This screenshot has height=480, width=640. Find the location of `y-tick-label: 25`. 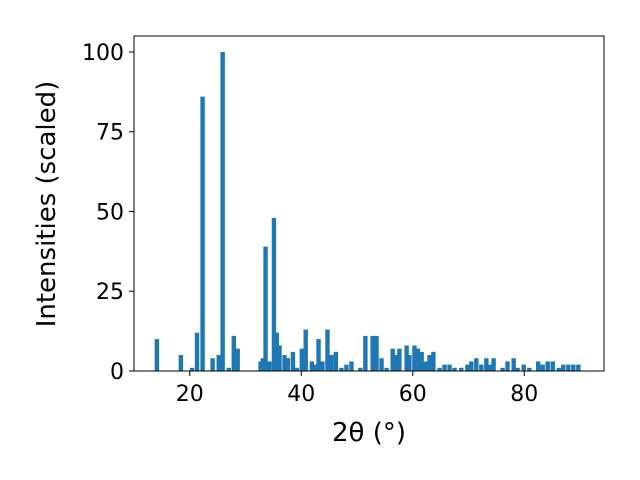

y-tick-label: 25 is located at coordinates (110, 292).